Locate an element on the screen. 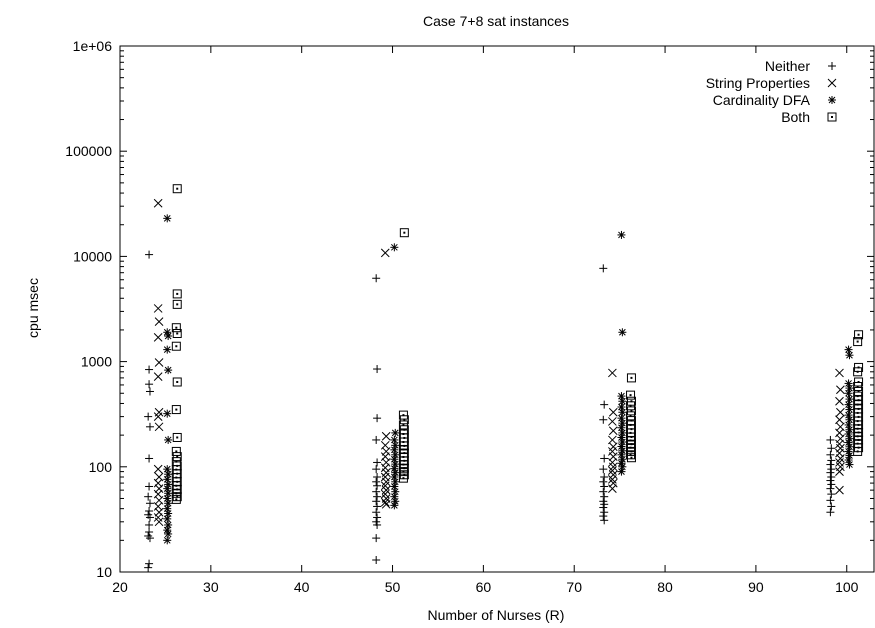 Image resolution: width=875 pixels, height=628 pixels. y-tick-label: 1000 is located at coordinates (96, 362).